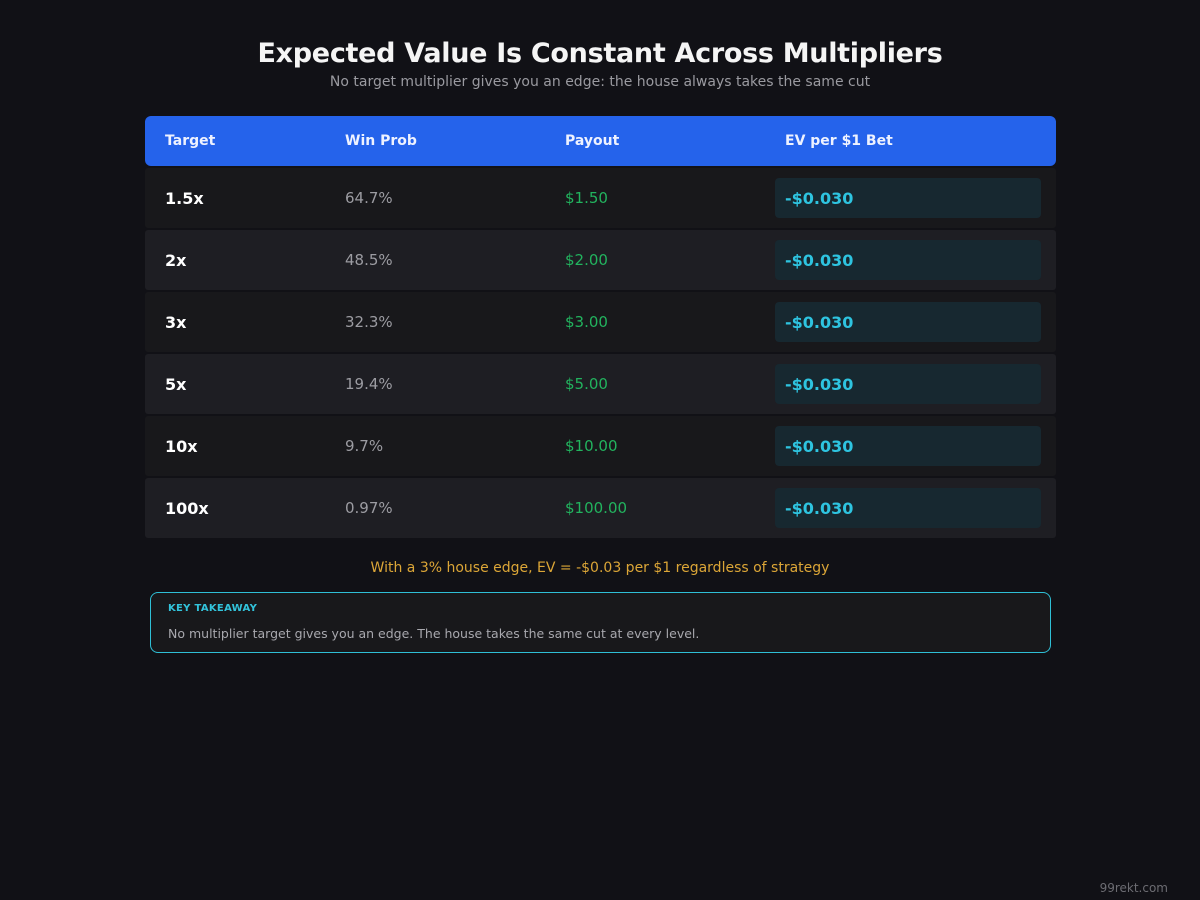 The width and height of the screenshot is (1200, 900). I want to click on win-prob-cell: 0.97%, so click(369, 508).